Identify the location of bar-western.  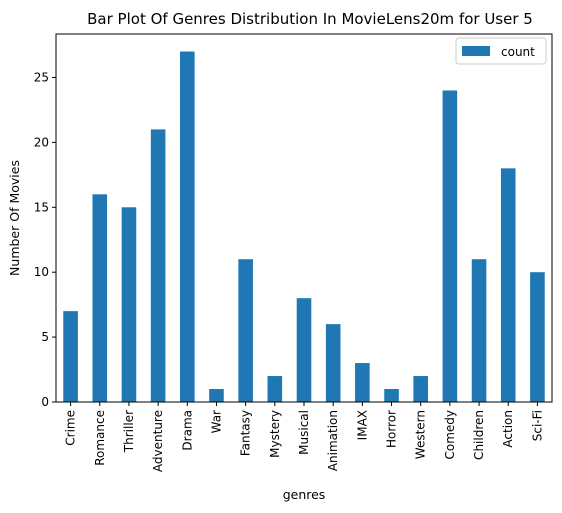
(420, 389).